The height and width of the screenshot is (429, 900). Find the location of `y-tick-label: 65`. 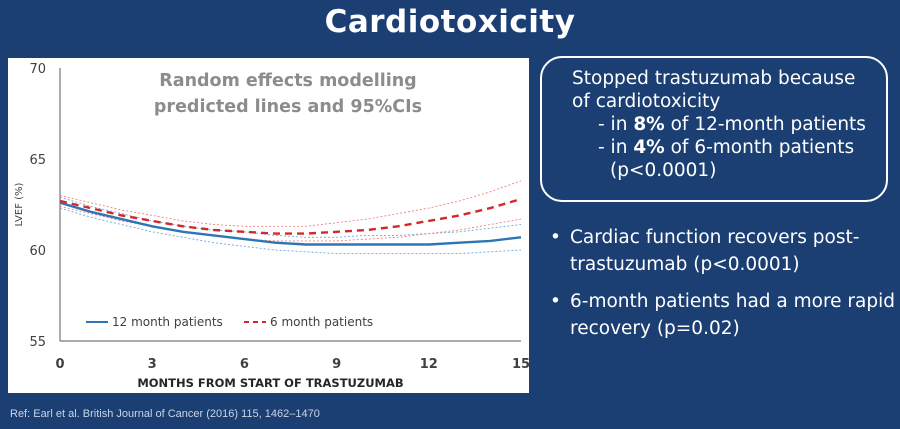

y-tick-label: 65 is located at coordinates (37, 160).